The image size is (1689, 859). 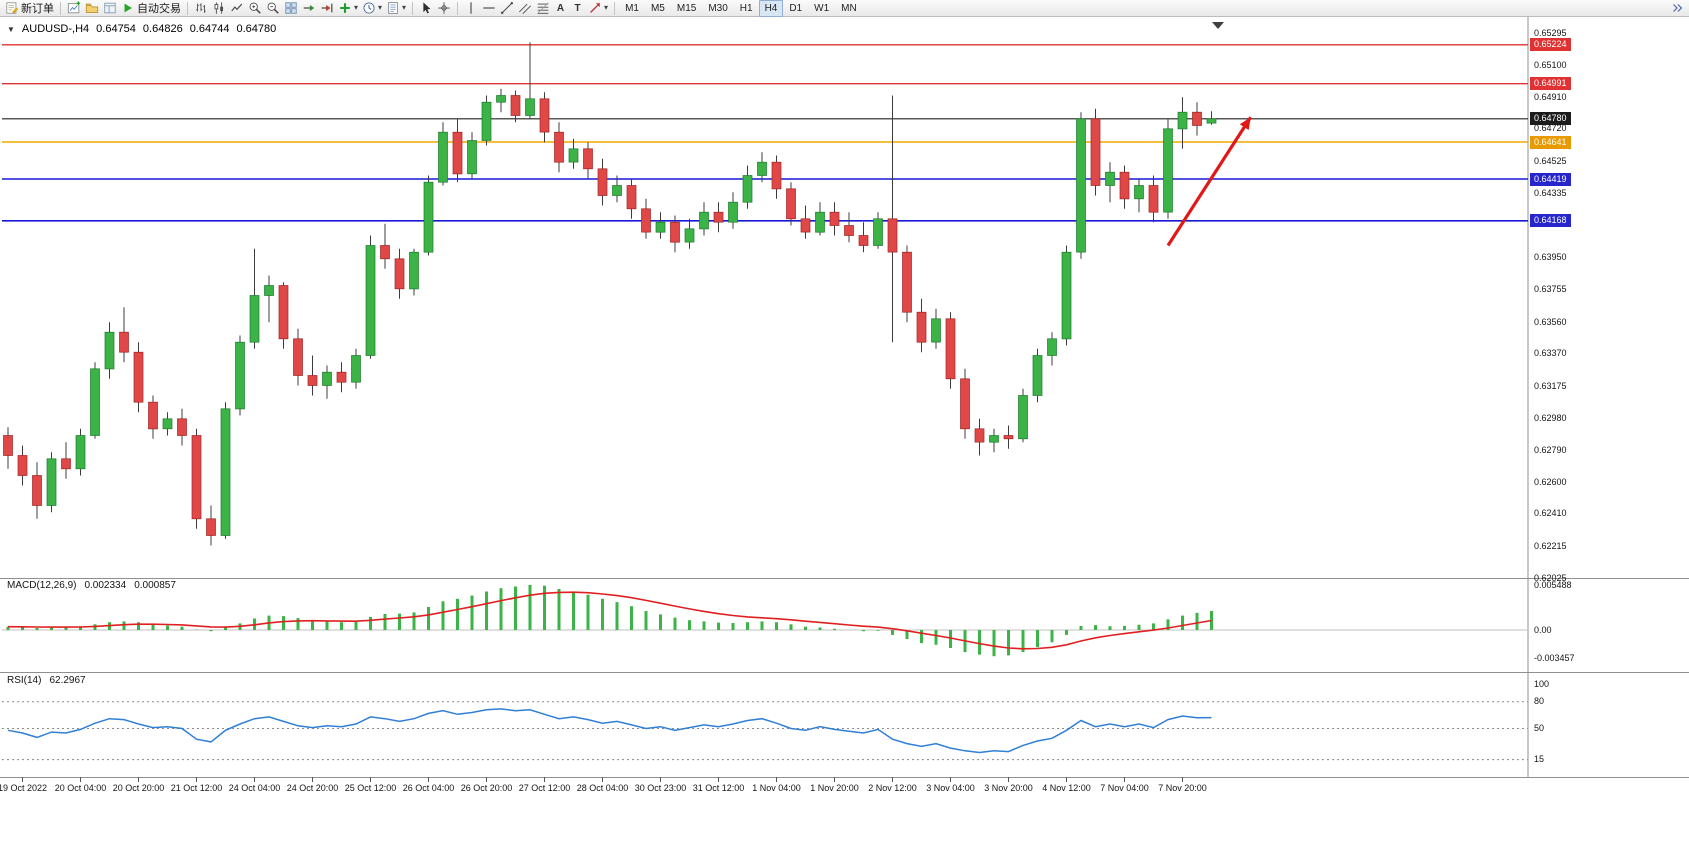 I want to click on price-axis-badge: 0.64419, so click(x=1550, y=179).